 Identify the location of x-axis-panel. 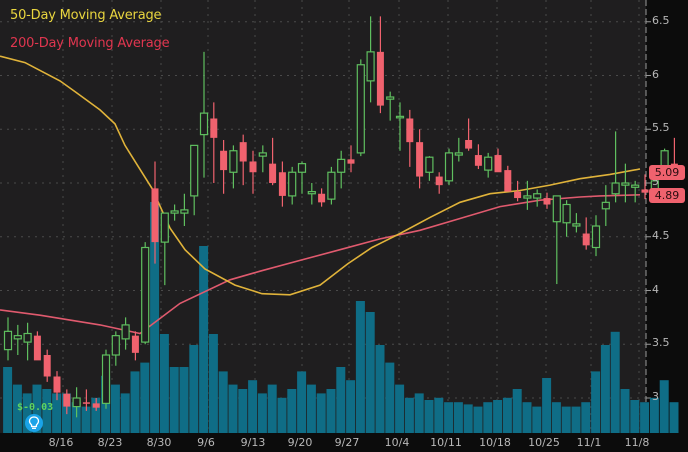
(344, 442).